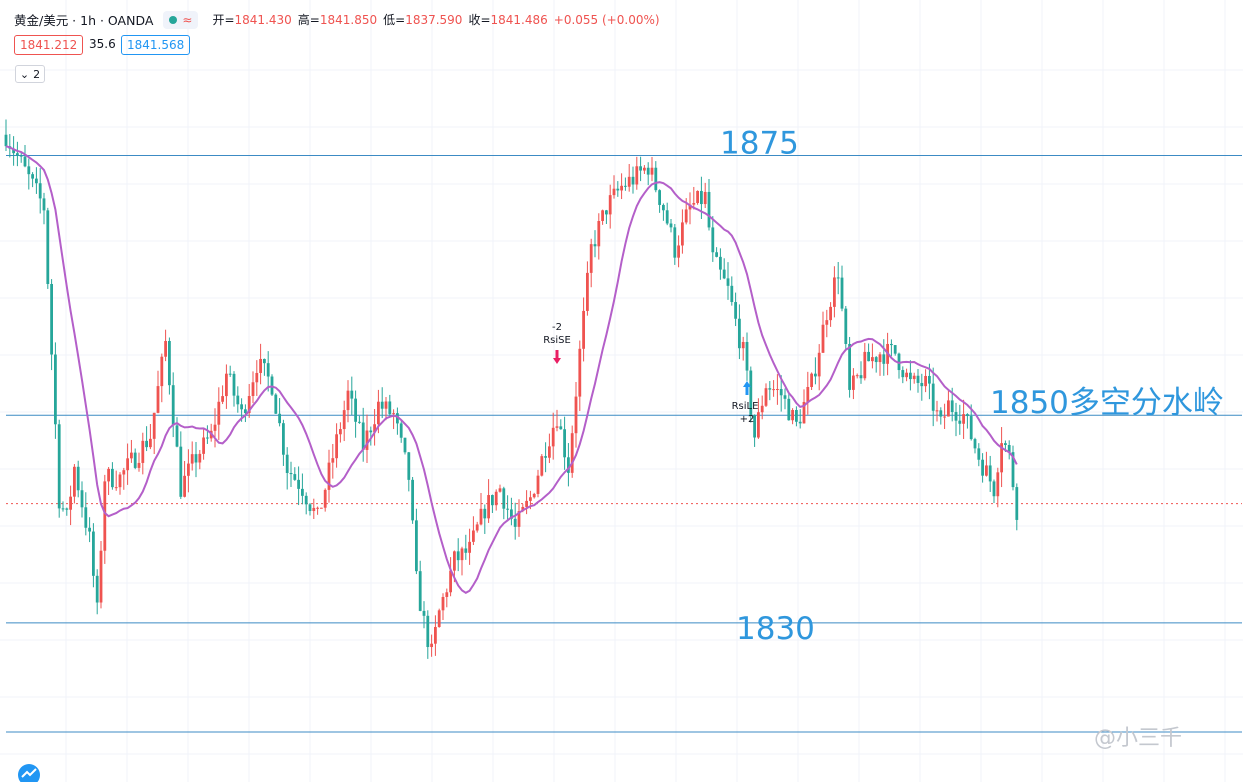  I want to click on symbol-title: 黄金/美元 · 1h · OANDA, so click(84, 20).